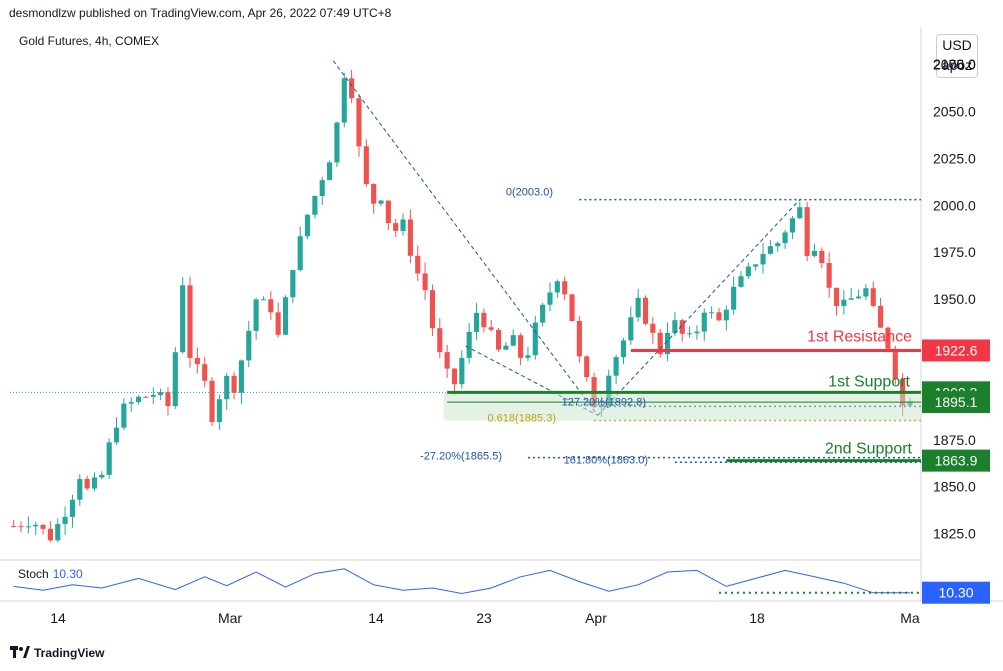  I want to click on chart-annotation: 2nd Support, so click(869, 449).